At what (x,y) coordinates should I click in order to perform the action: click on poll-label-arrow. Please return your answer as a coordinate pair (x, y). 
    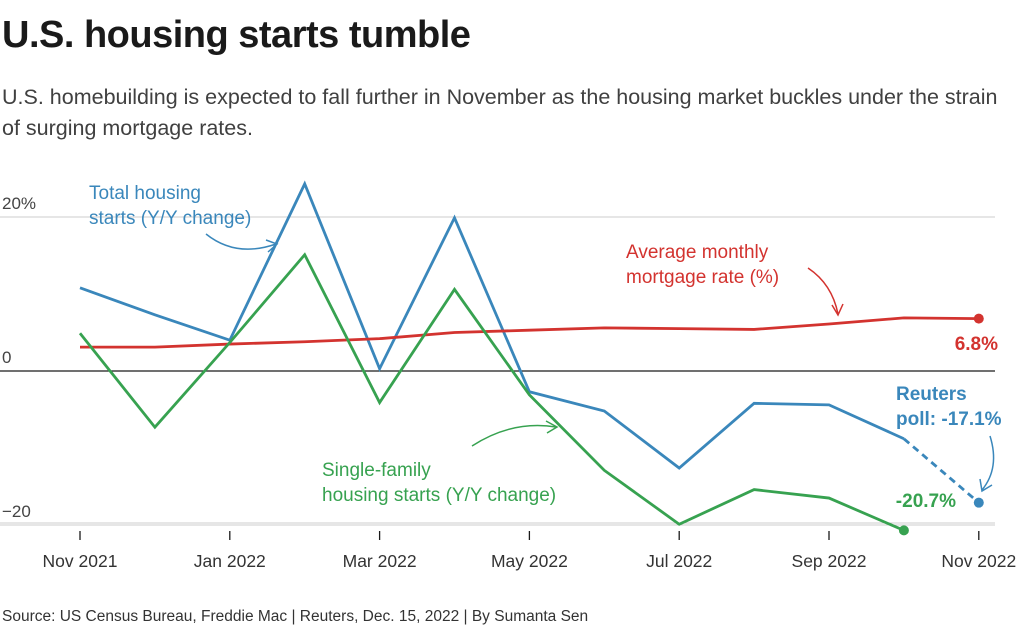
    Looking at the image, I should click on (988, 463).